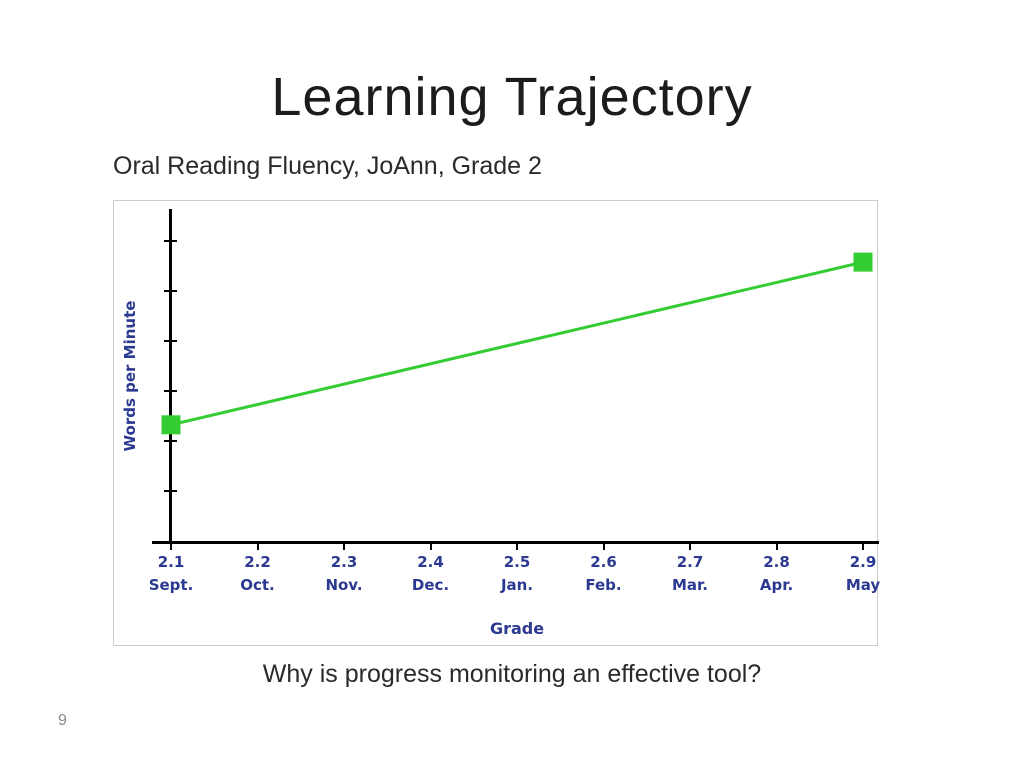 Image resolution: width=1024 pixels, height=768 pixels. Describe the element at coordinates (130, 376) in the screenshot. I see `y-axis-label: Words per Minute` at that location.